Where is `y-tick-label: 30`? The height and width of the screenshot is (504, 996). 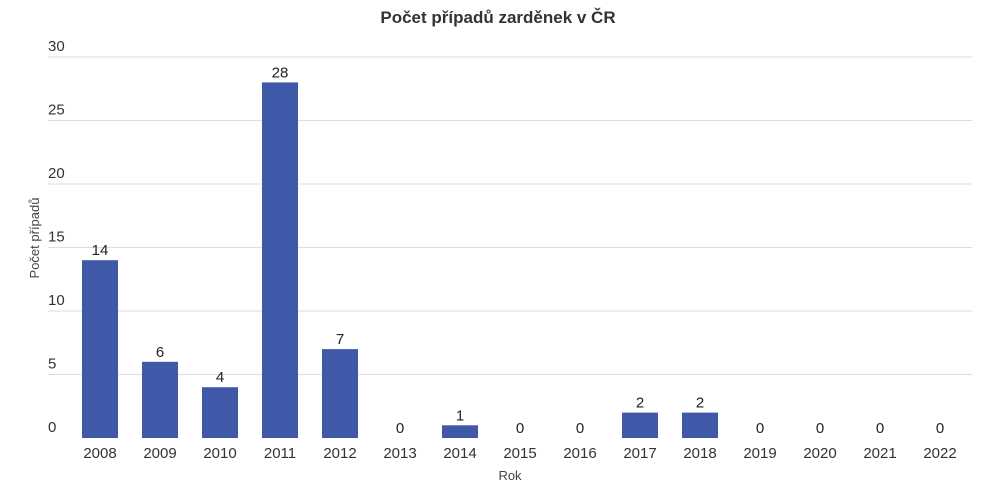 y-tick-label: 30 is located at coordinates (56, 46).